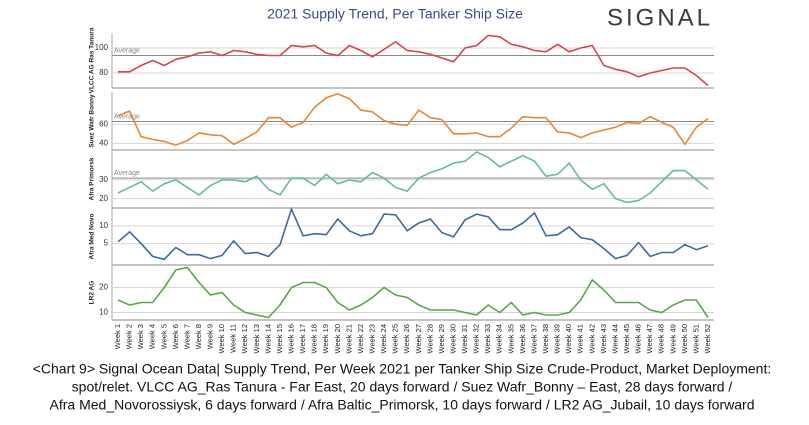  I want to click on y-axis-label: LR2 AG, so click(92, 293).